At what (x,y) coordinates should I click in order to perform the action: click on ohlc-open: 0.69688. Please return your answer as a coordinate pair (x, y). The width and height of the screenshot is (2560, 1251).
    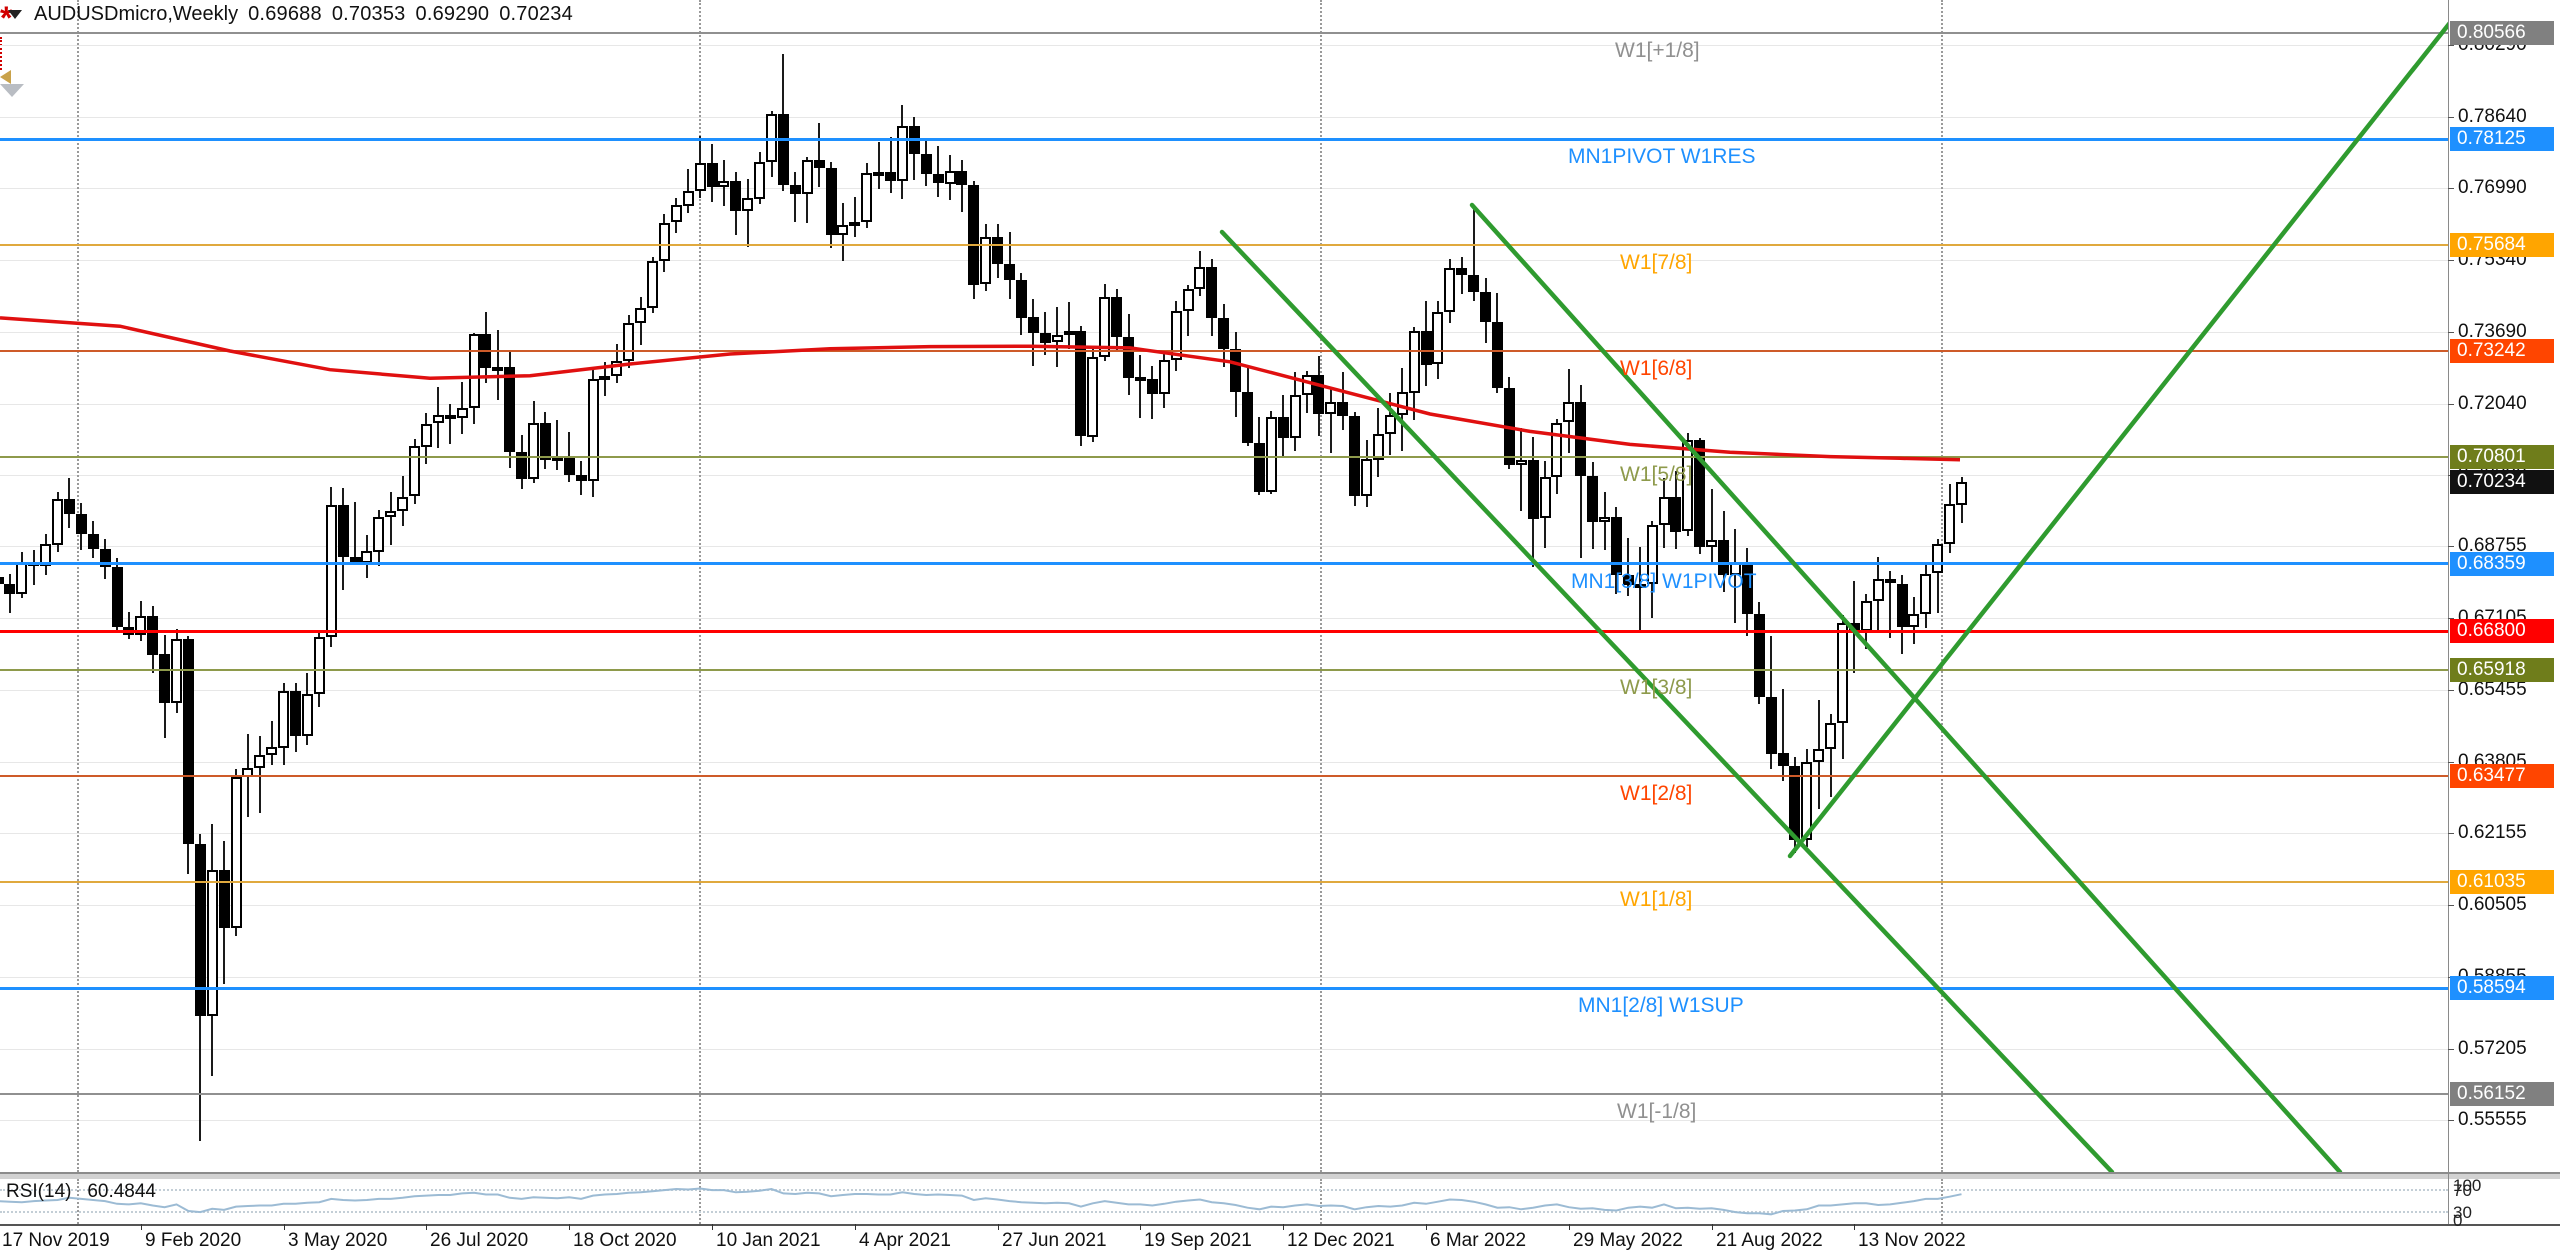
    Looking at the image, I should click on (285, 14).